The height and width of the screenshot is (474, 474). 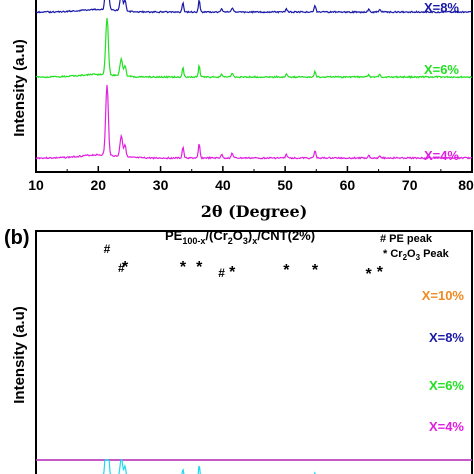 What do you see at coordinates (223, 185) in the screenshot?
I see `panel-a-tick-label-40: 40` at bounding box center [223, 185].